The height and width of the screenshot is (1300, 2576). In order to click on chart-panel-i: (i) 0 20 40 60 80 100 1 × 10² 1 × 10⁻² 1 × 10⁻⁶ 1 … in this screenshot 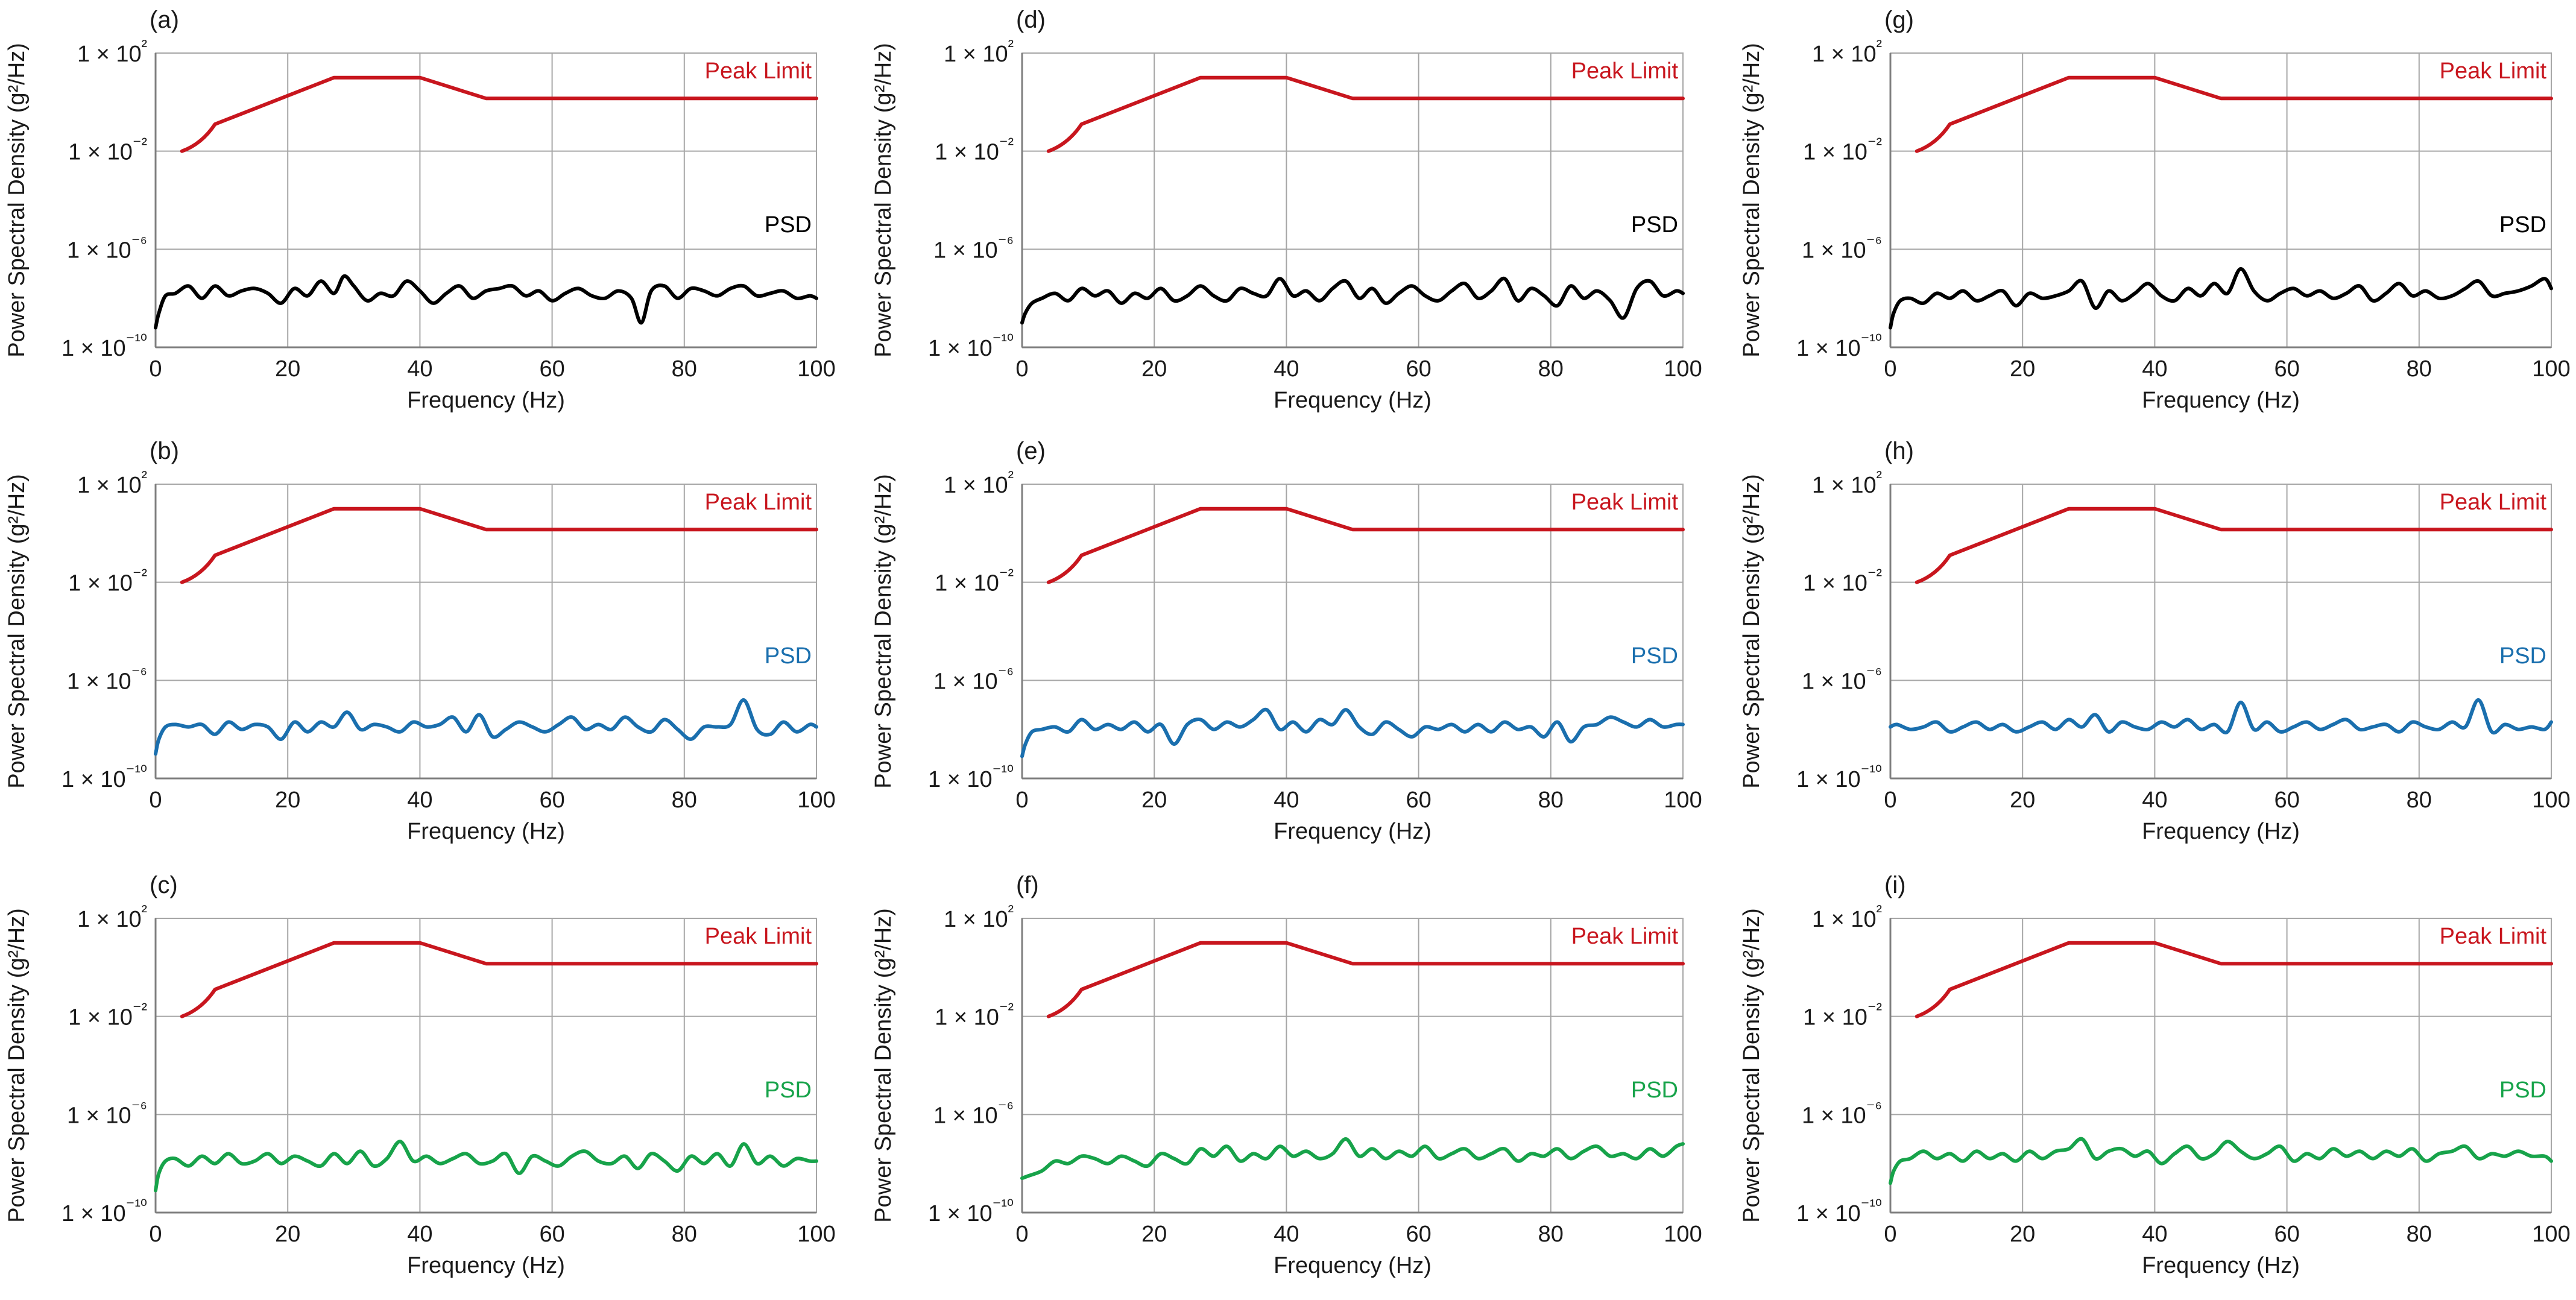, I will do `click(2155, 1075)`.